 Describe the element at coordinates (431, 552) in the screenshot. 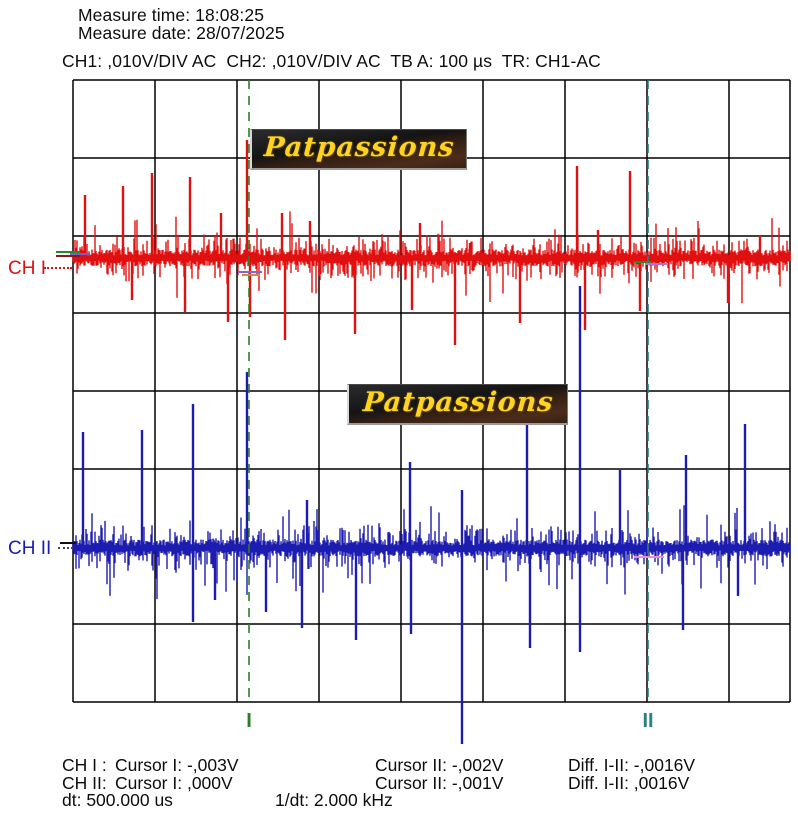

I see `ch2-trace-noise` at that location.